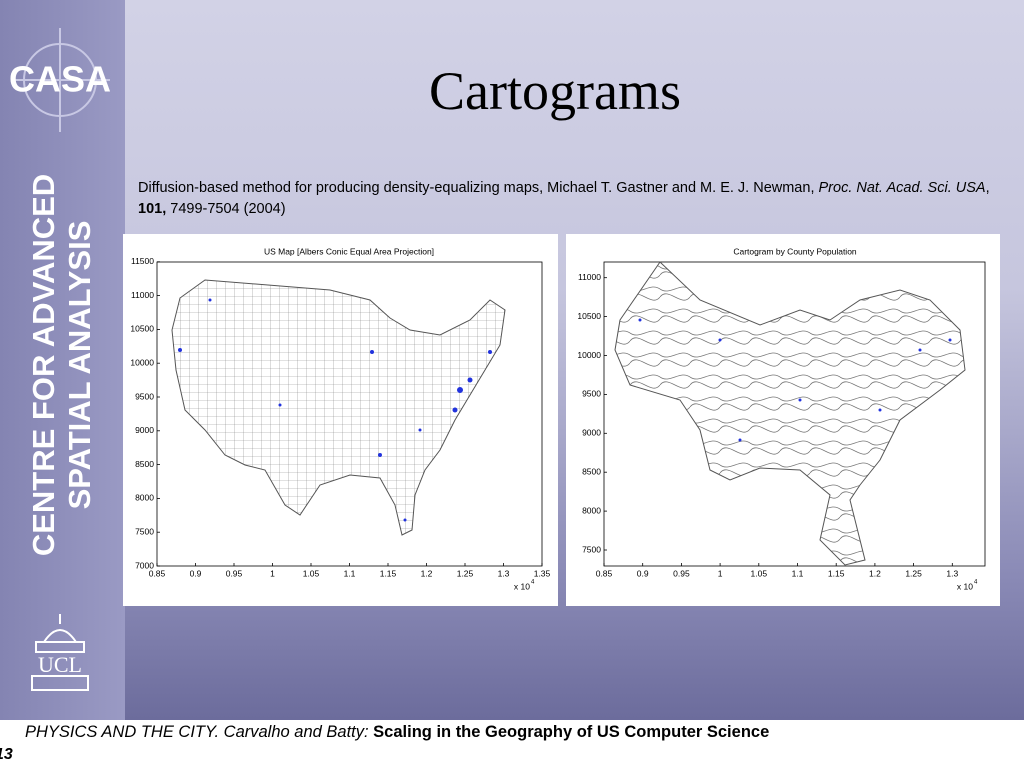 The height and width of the screenshot is (768, 1024). I want to click on citation-journal: Proc. Nat. Acad. Sci. USA, so click(902, 188).